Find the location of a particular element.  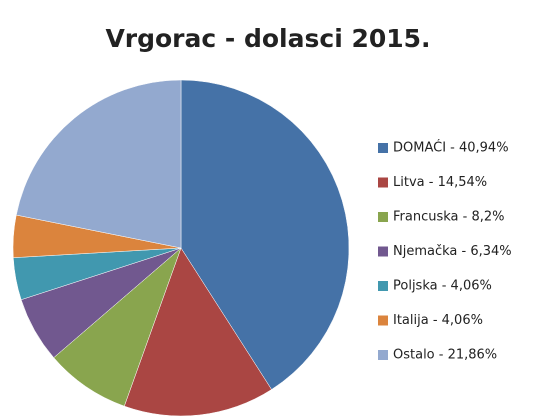

legend-label: Francuska - 8,2% is located at coordinates (449, 217).